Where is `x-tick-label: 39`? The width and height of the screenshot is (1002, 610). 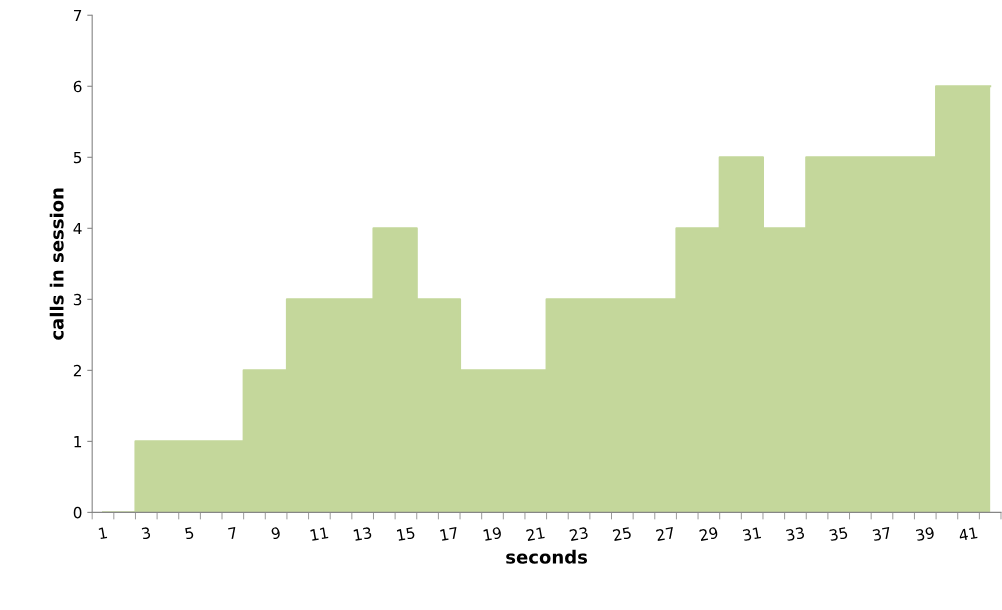
x-tick-label: 39 is located at coordinates (925, 534).